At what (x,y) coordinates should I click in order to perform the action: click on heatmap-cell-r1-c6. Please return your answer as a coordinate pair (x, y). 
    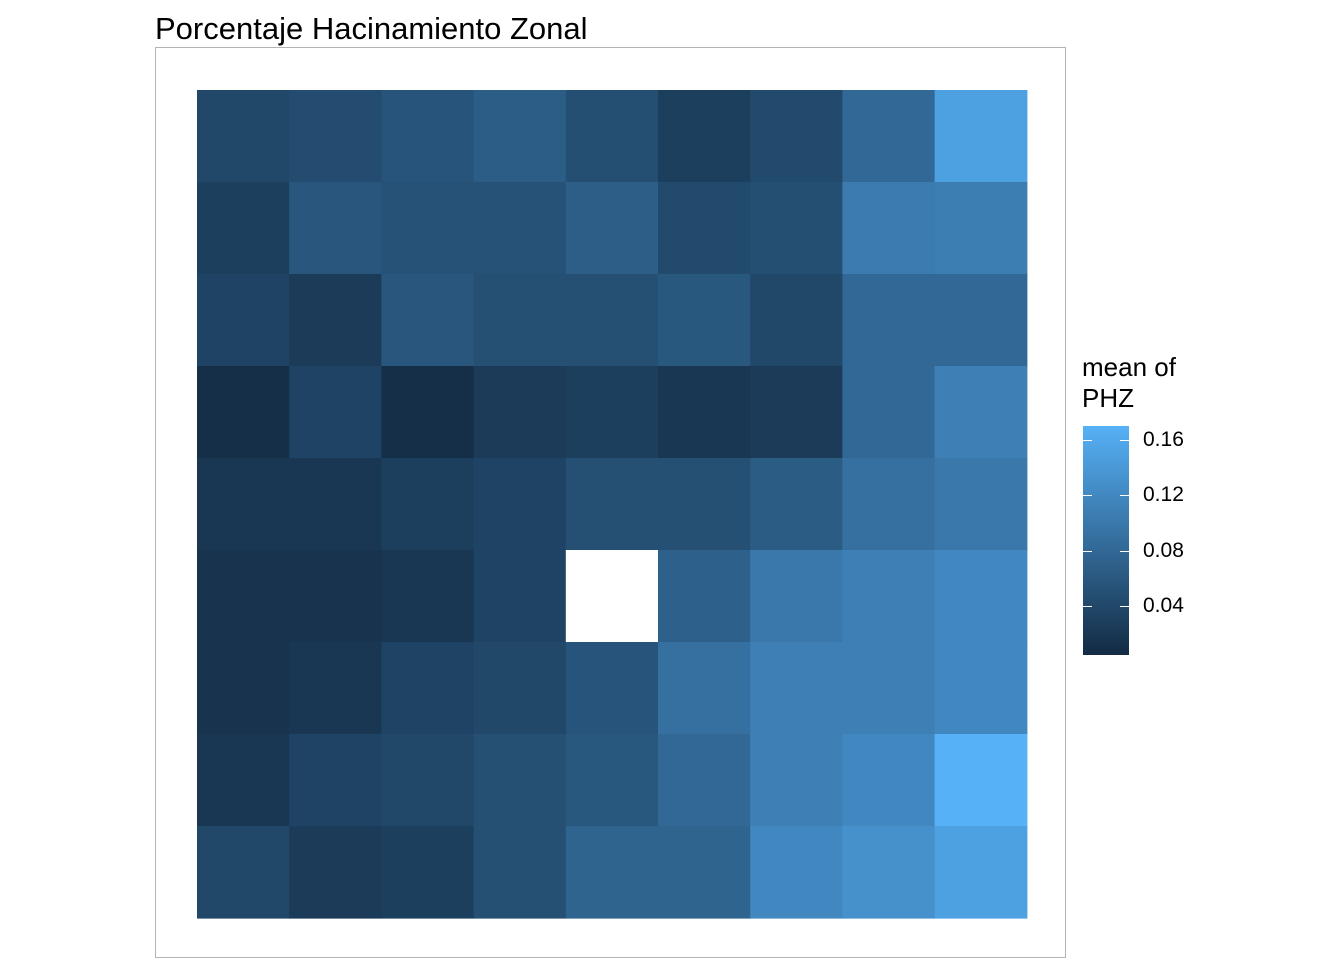
    Looking at the image, I should click on (704, 136).